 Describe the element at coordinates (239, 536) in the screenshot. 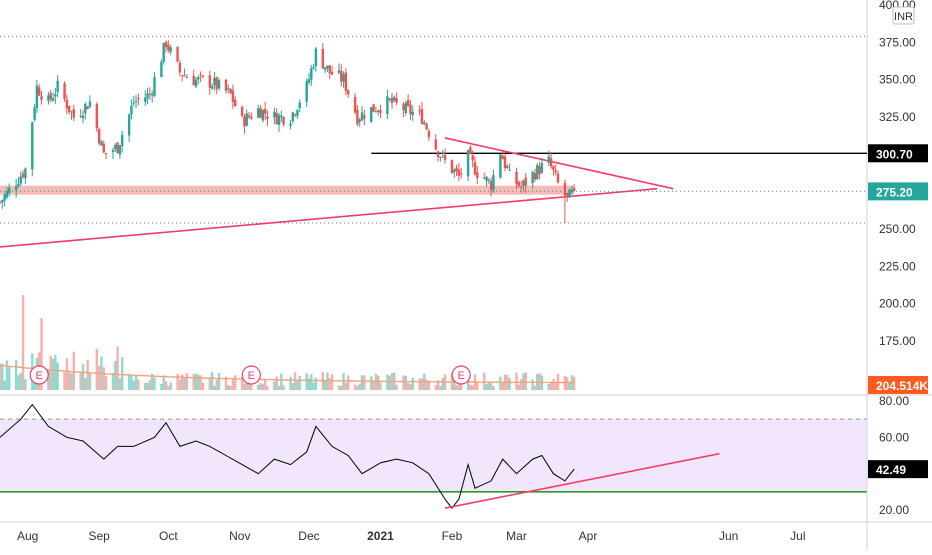

I see `time-axis-label: Nov` at that location.